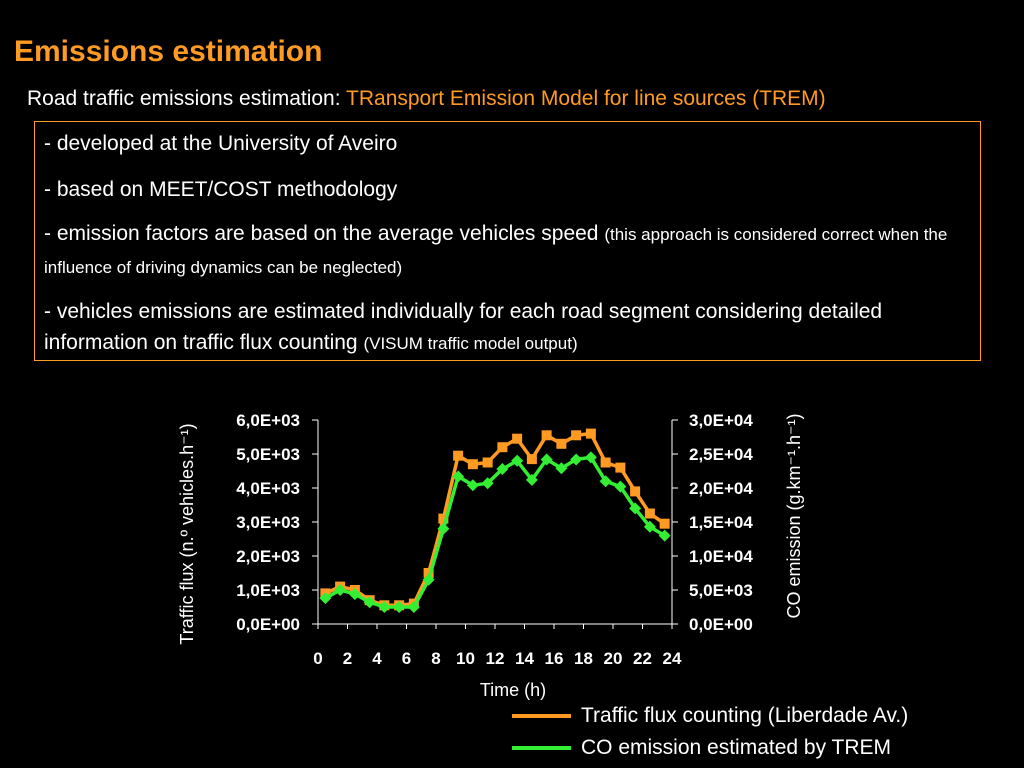 The width and height of the screenshot is (1024, 768). What do you see at coordinates (721, 488) in the screenshot?
I see `y-right-tick-label: 2,0E+04` at bounding box center [721, 488].